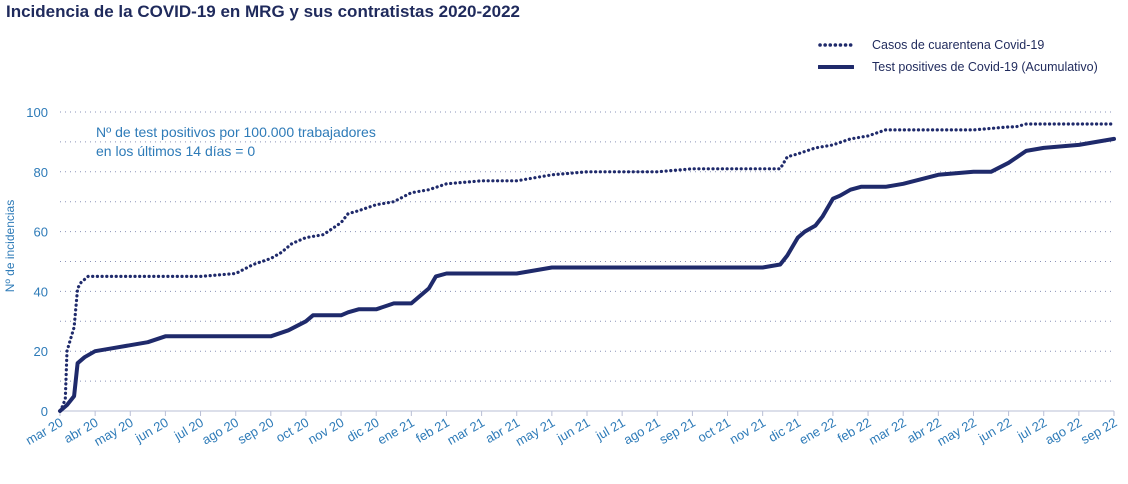 This screenshot has height=484, width=1128. I want to click on x-tick-label: ago 21, so click(642, 431).